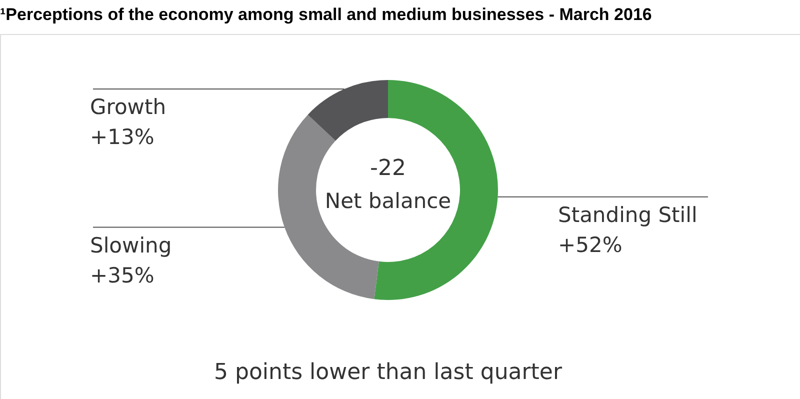 The image size is (800, 399). I want to click on data-label: +13%, so click(122, 137).